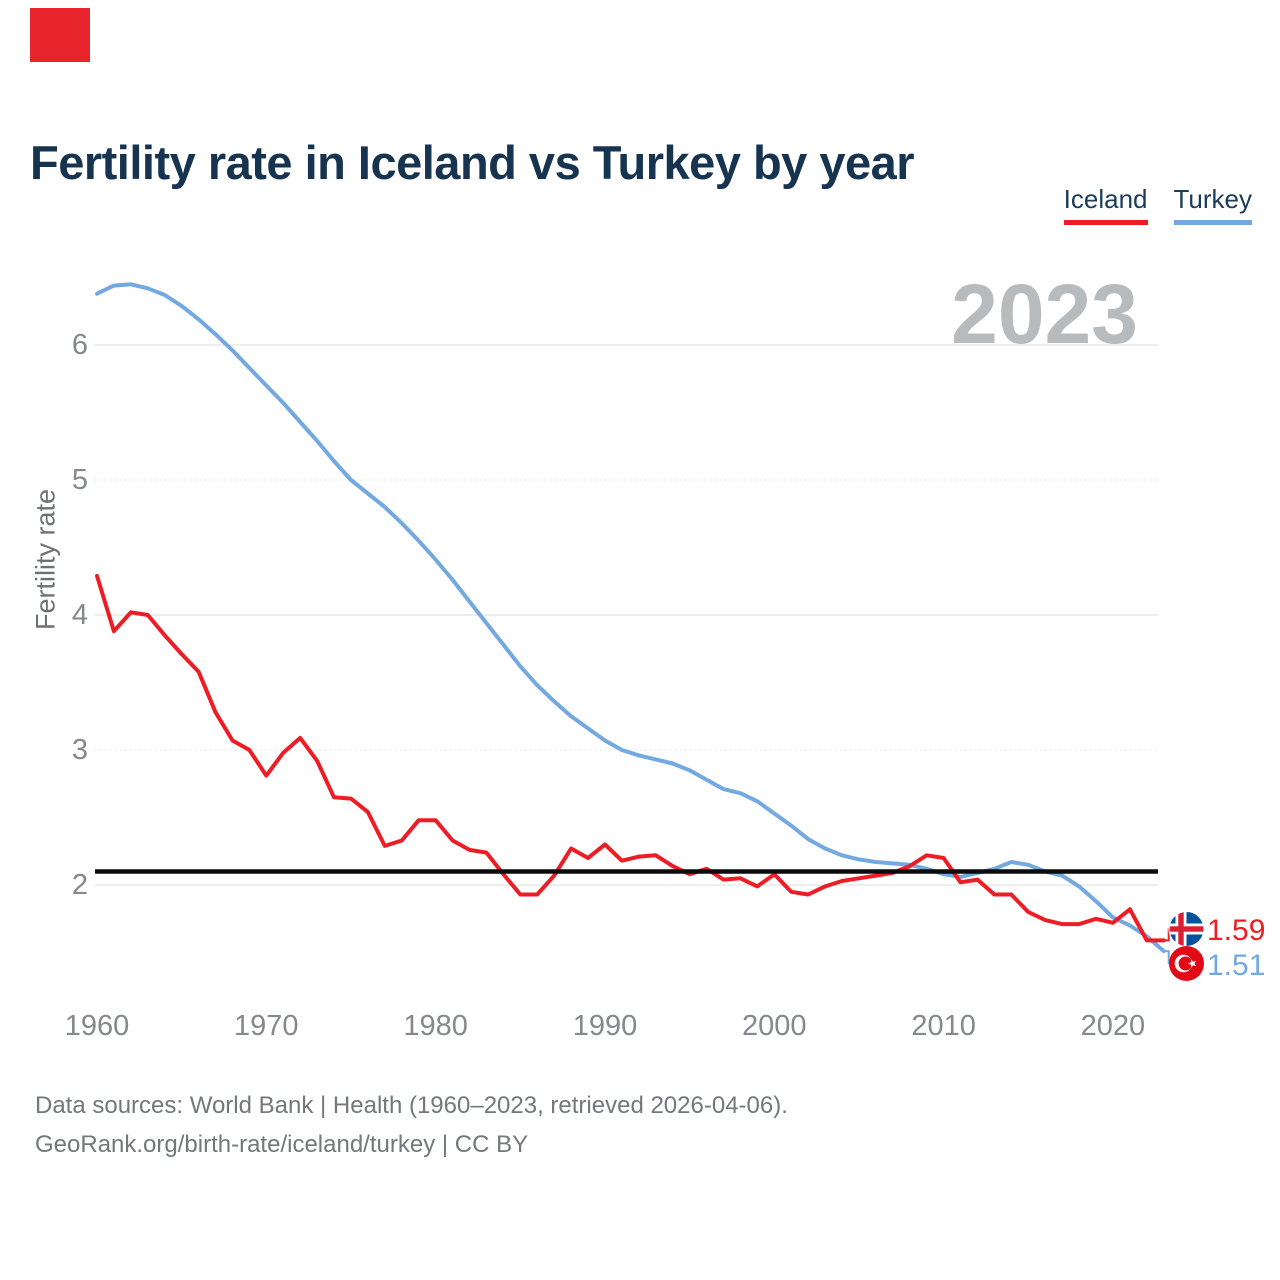 This screenshot has height=1280, width=1280. What do you see at coordinates (774, 1026) in the screenshot?
I see `x-tick-2000: 2000` at bounding box center [774, 1026].